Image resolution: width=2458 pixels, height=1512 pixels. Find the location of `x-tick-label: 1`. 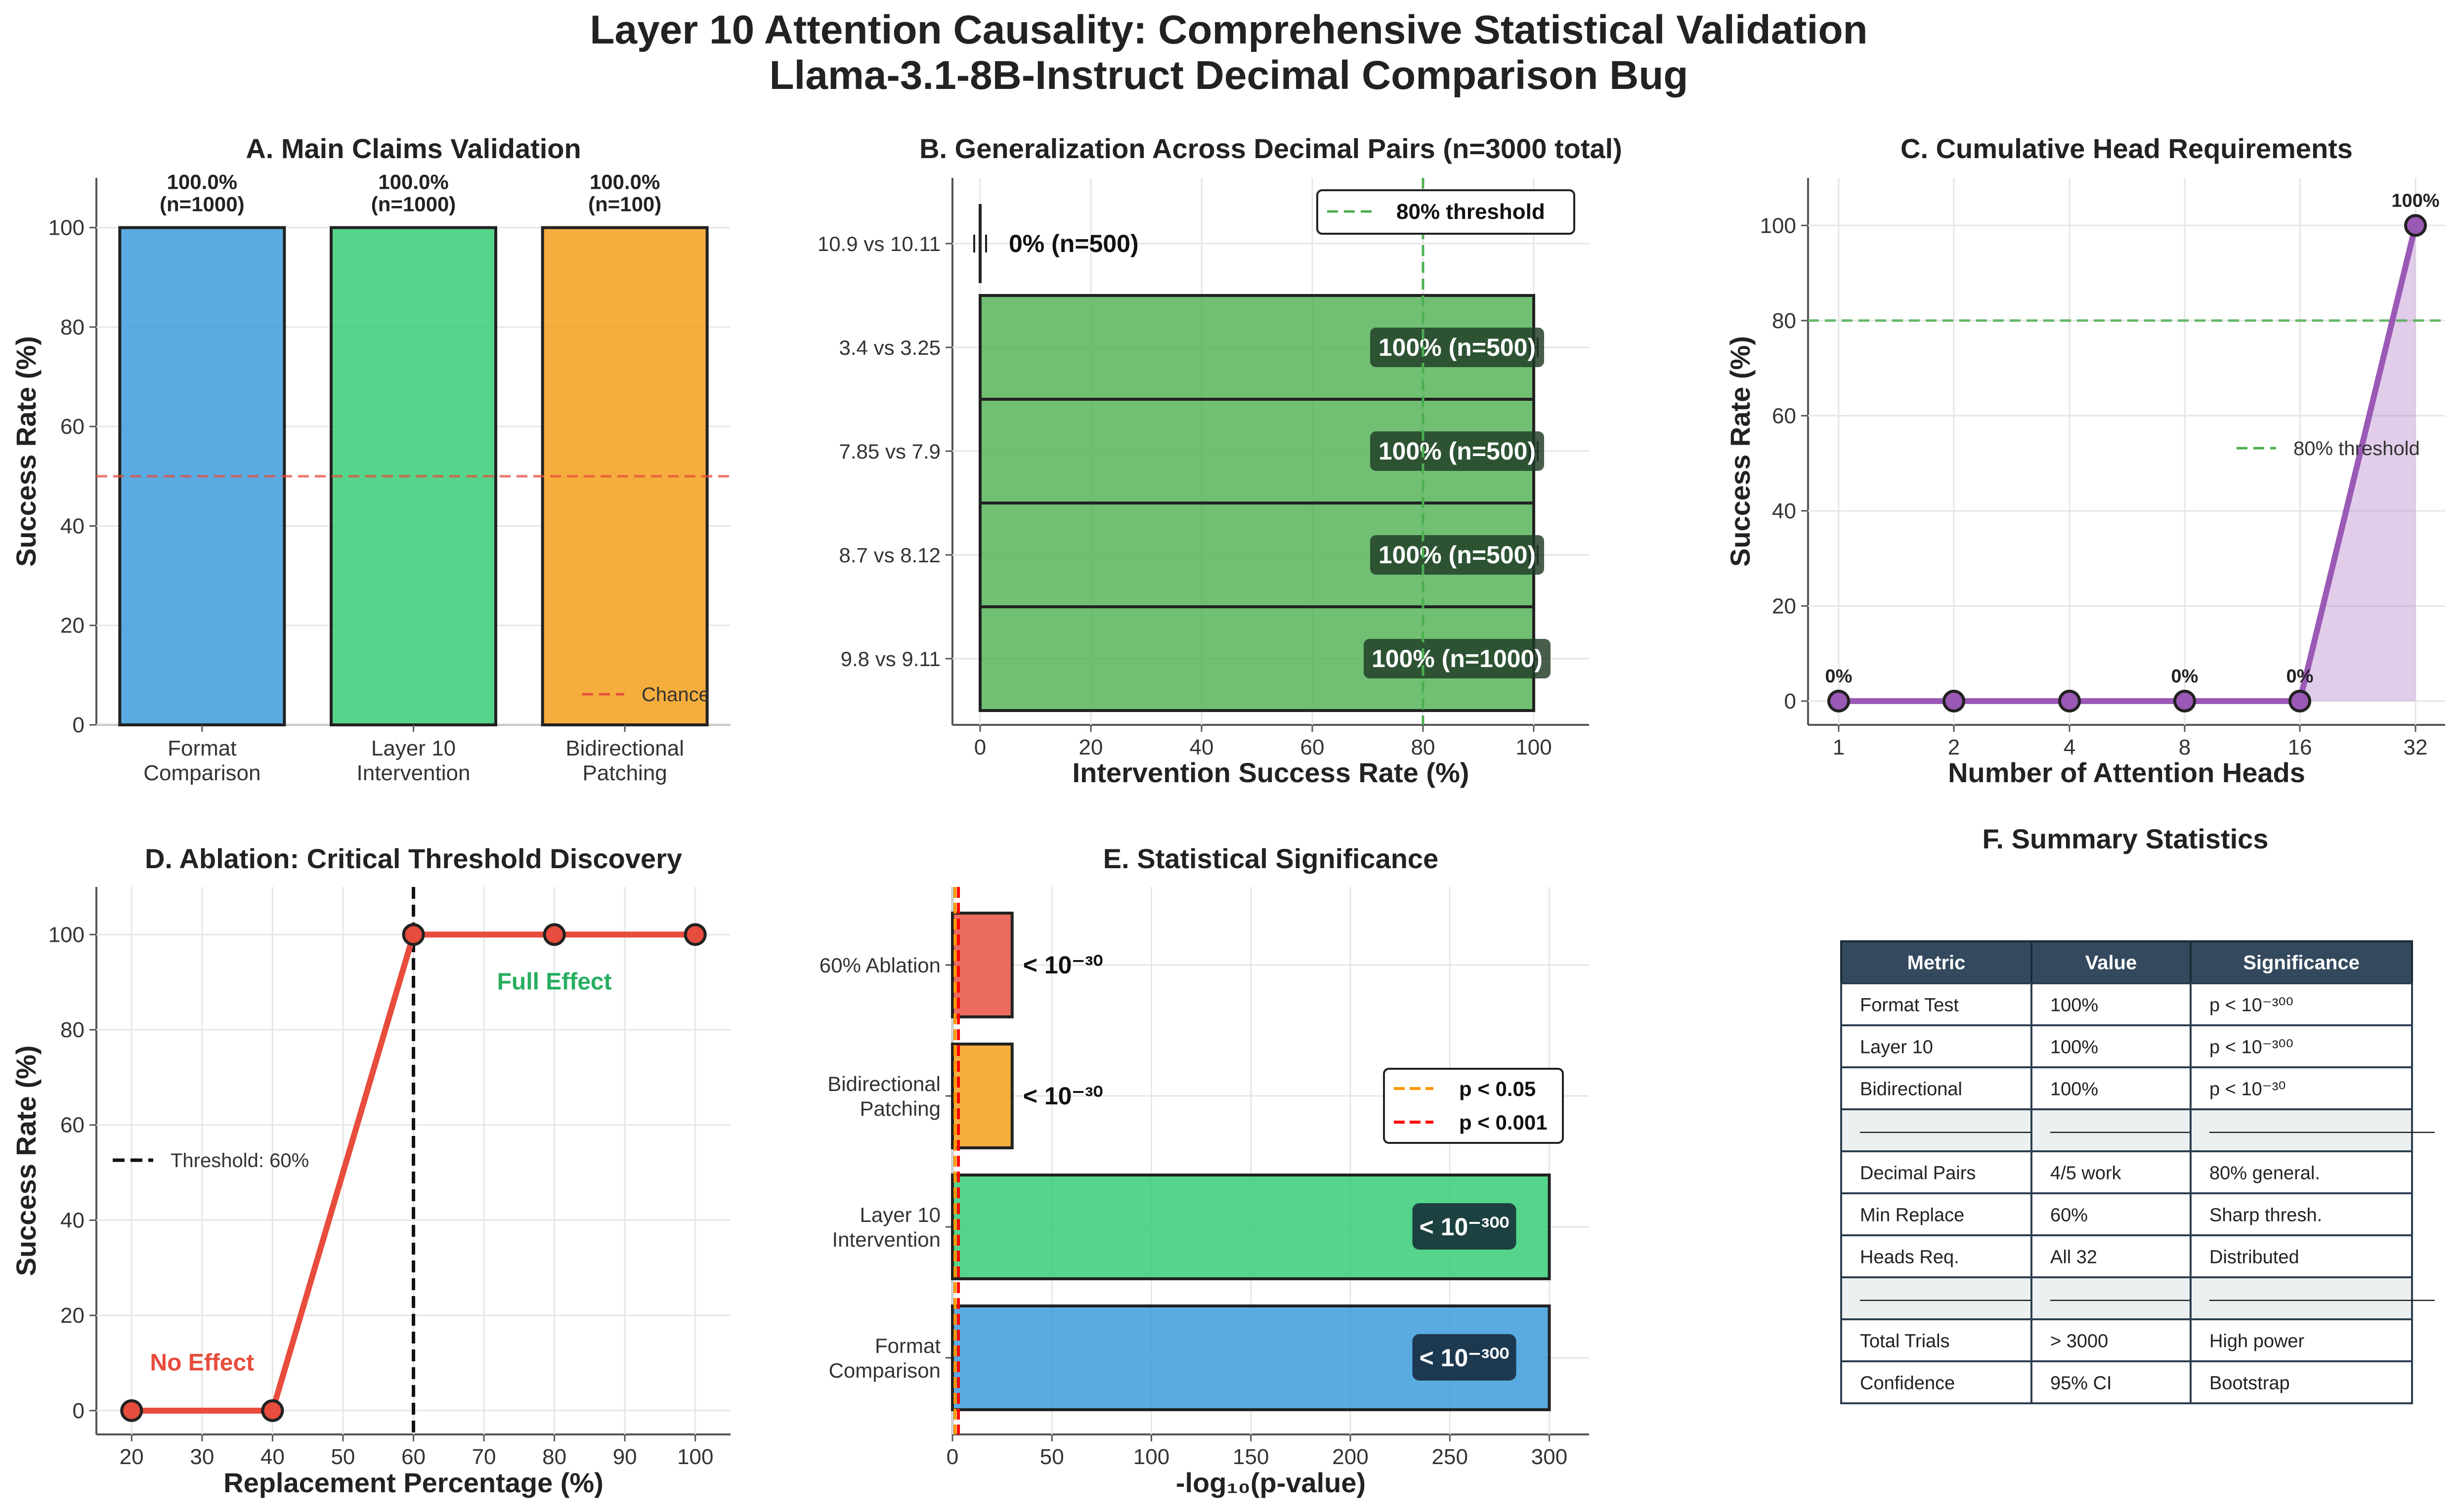

x-tick-label: 1 is located at coordinates (1839, 747).